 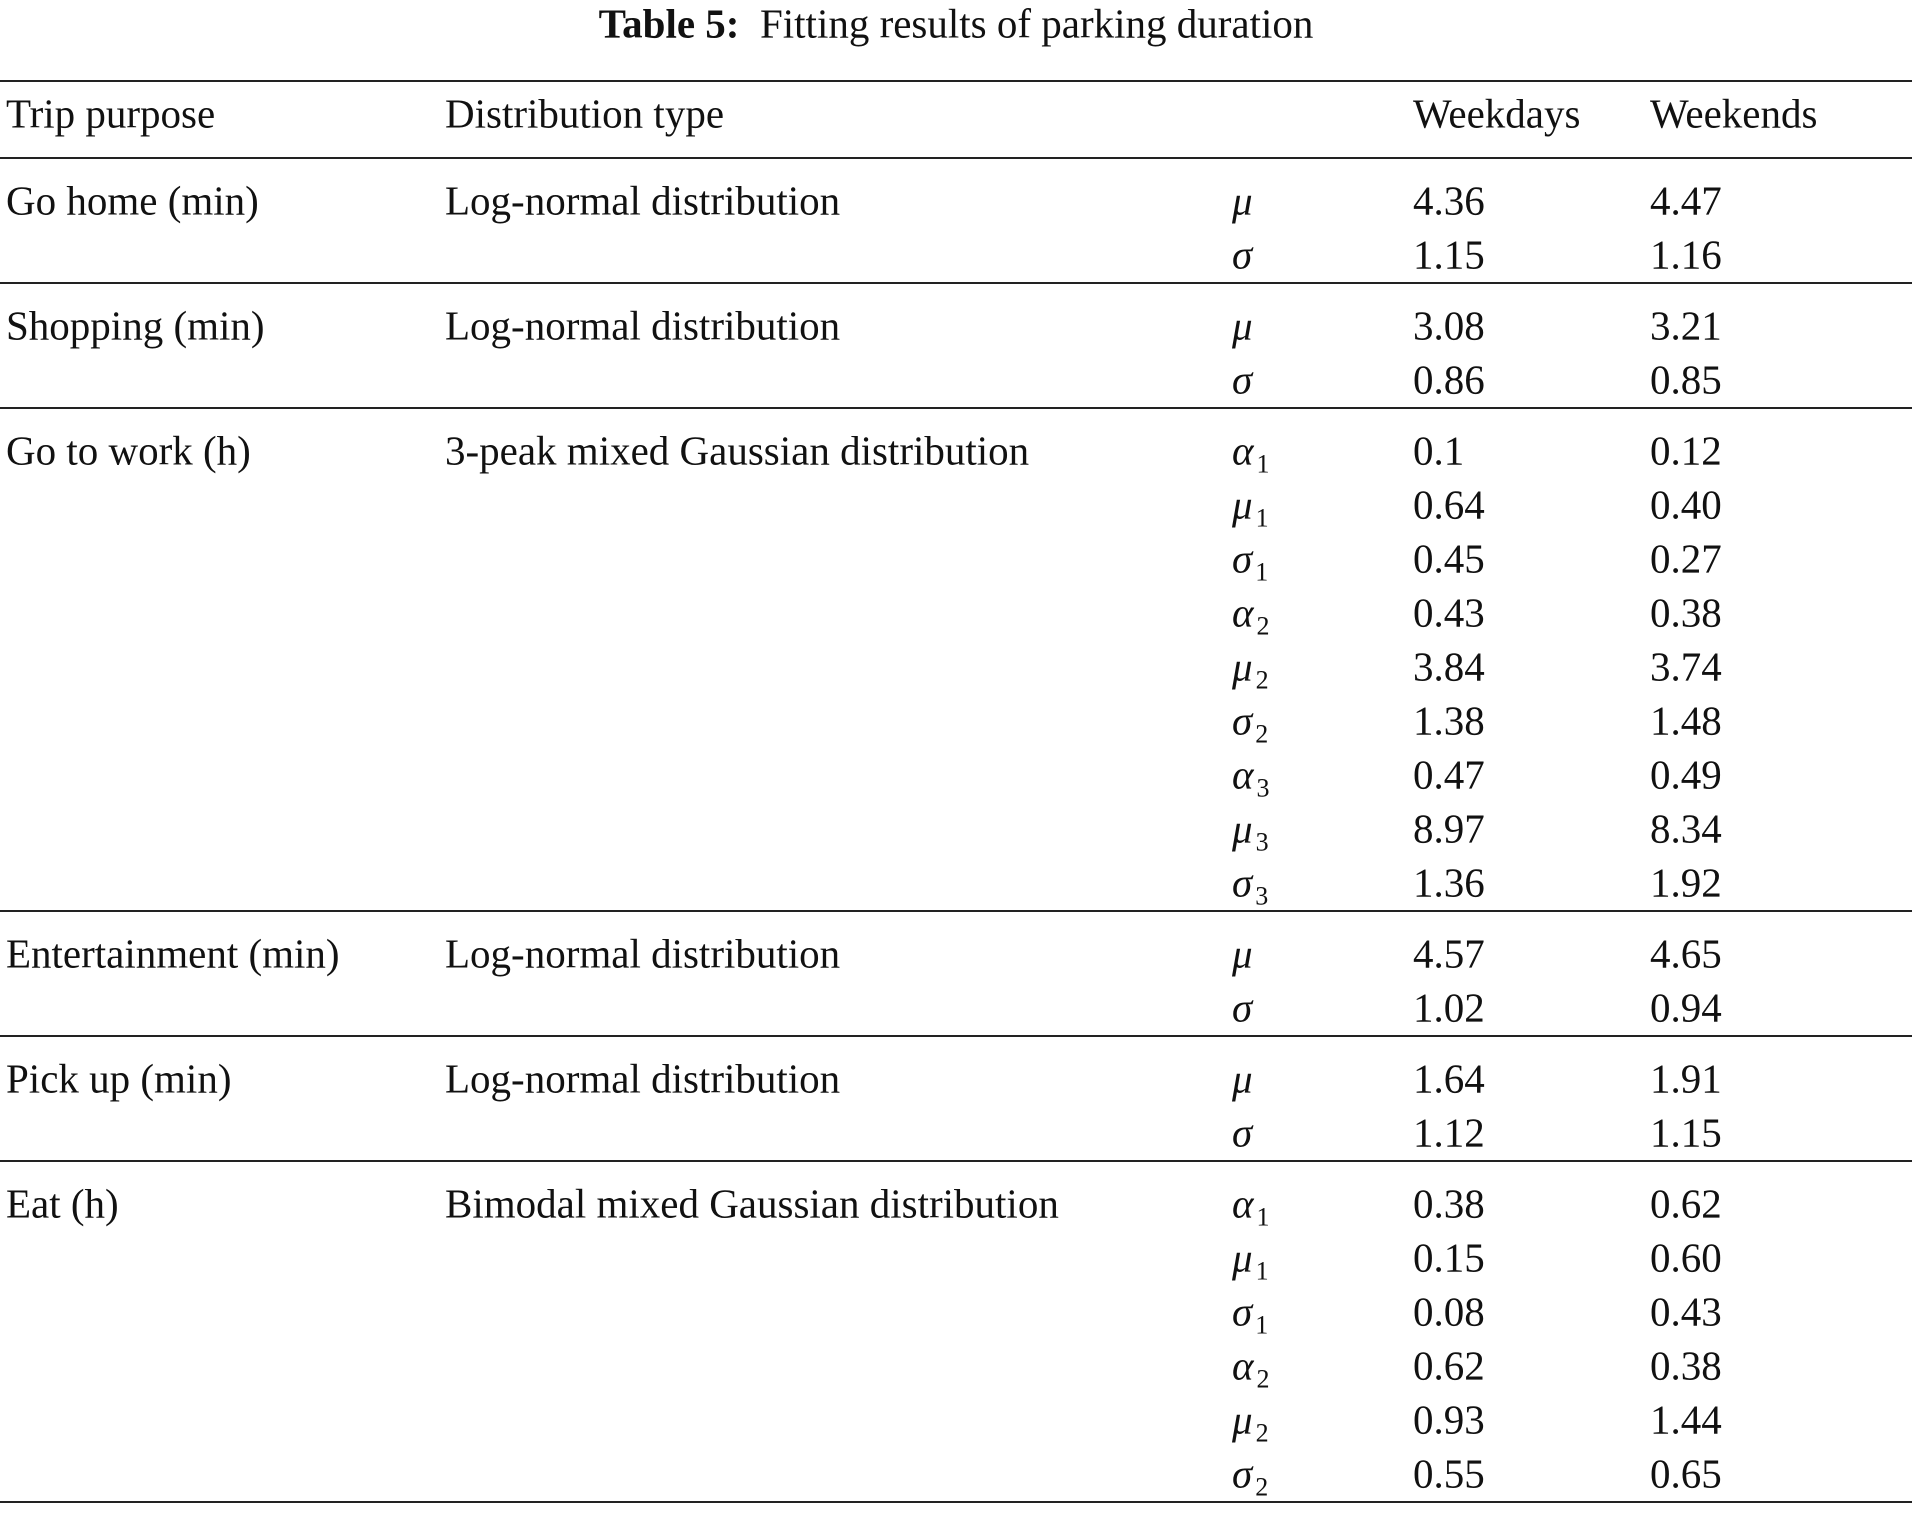 What do you see at coordinates (1449, 828) in the screenshot?
I see `weekdays-value: 8.97` at bounding box center [1449, 828].